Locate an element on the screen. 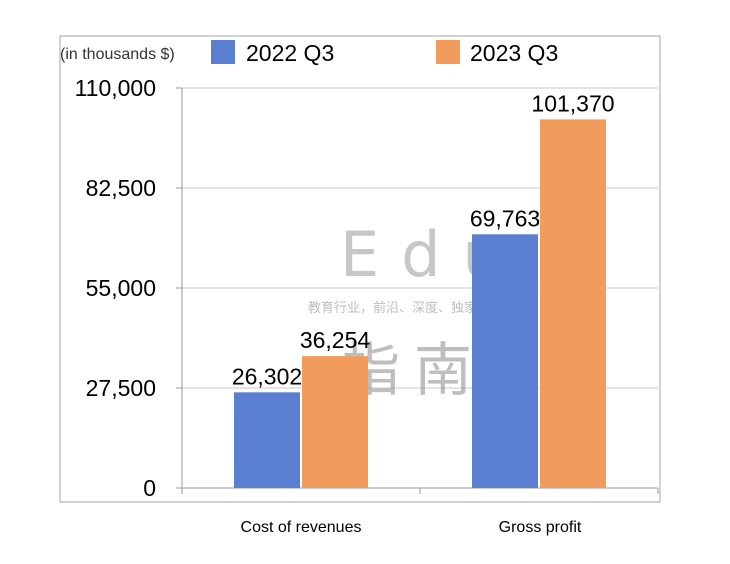 The image size is (730, 564). legend-swatch-2022 is located at coordinates (223, 52).